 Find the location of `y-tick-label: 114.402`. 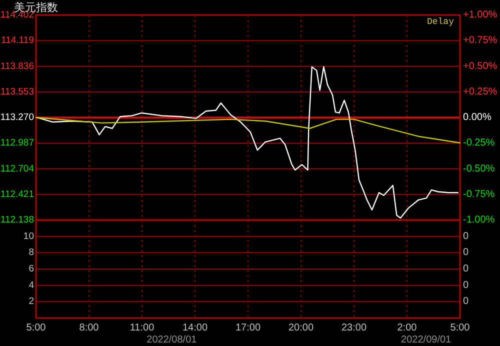

y-tick-label: 114.402 is located at coordinates (17, 15).